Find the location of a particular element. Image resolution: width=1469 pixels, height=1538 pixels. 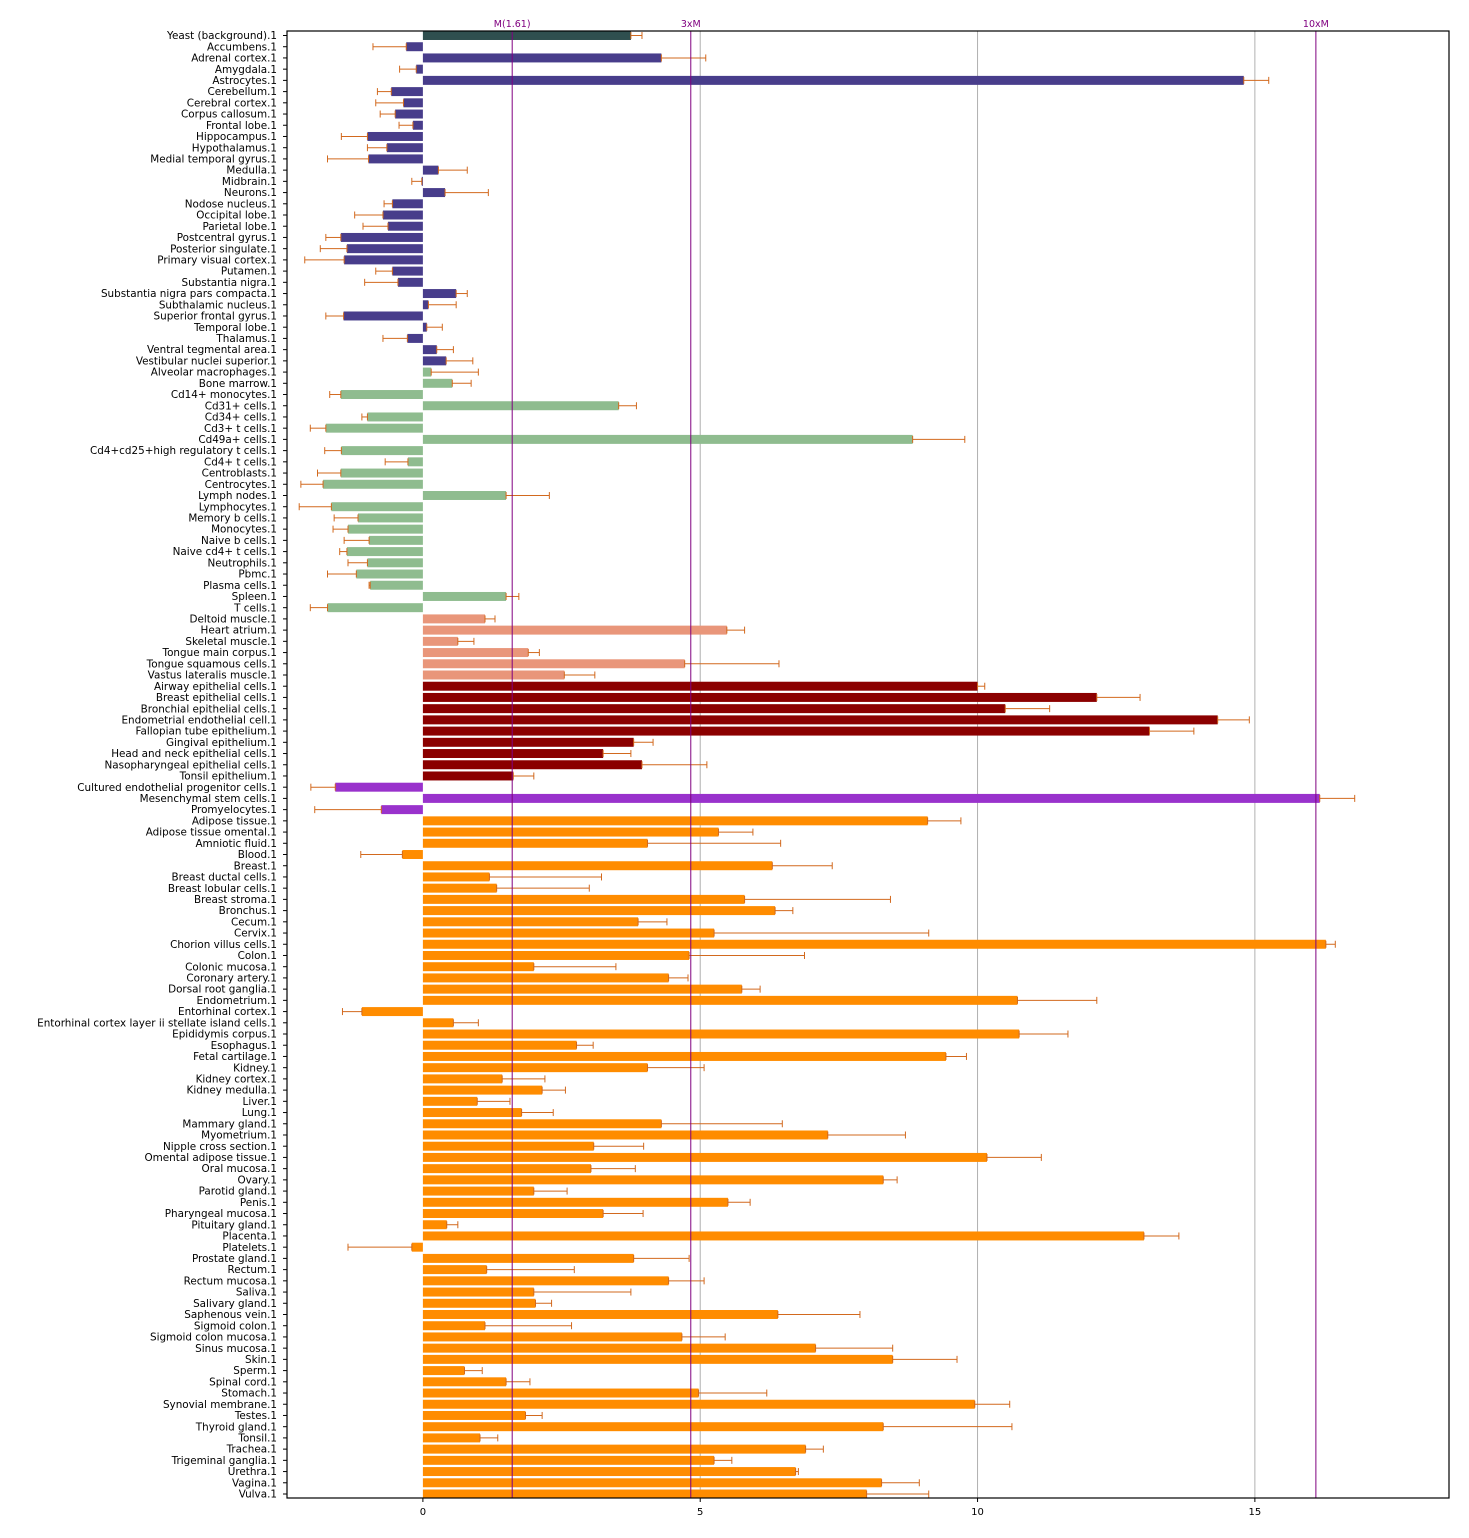

category-label: Tonsil epithelium.1 is located at coordinates (228, 777).